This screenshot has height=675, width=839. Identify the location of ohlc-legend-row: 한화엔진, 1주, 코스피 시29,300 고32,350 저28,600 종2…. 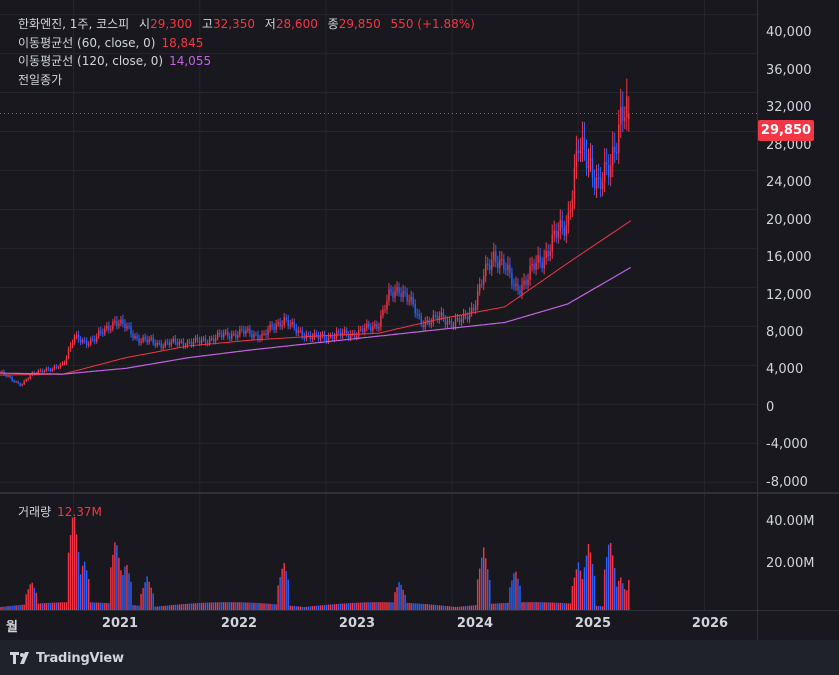
(246, 24).